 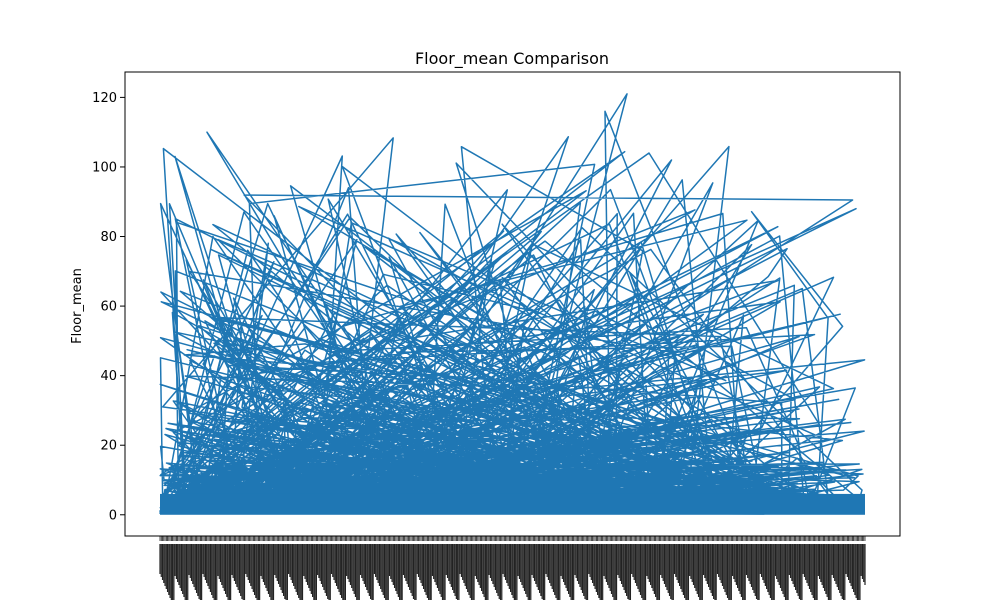 What do you see at coordinates (77, 306) in the screenshot?
I see `y-axis-label: Floor_mean` at bounding box center [77, 306].